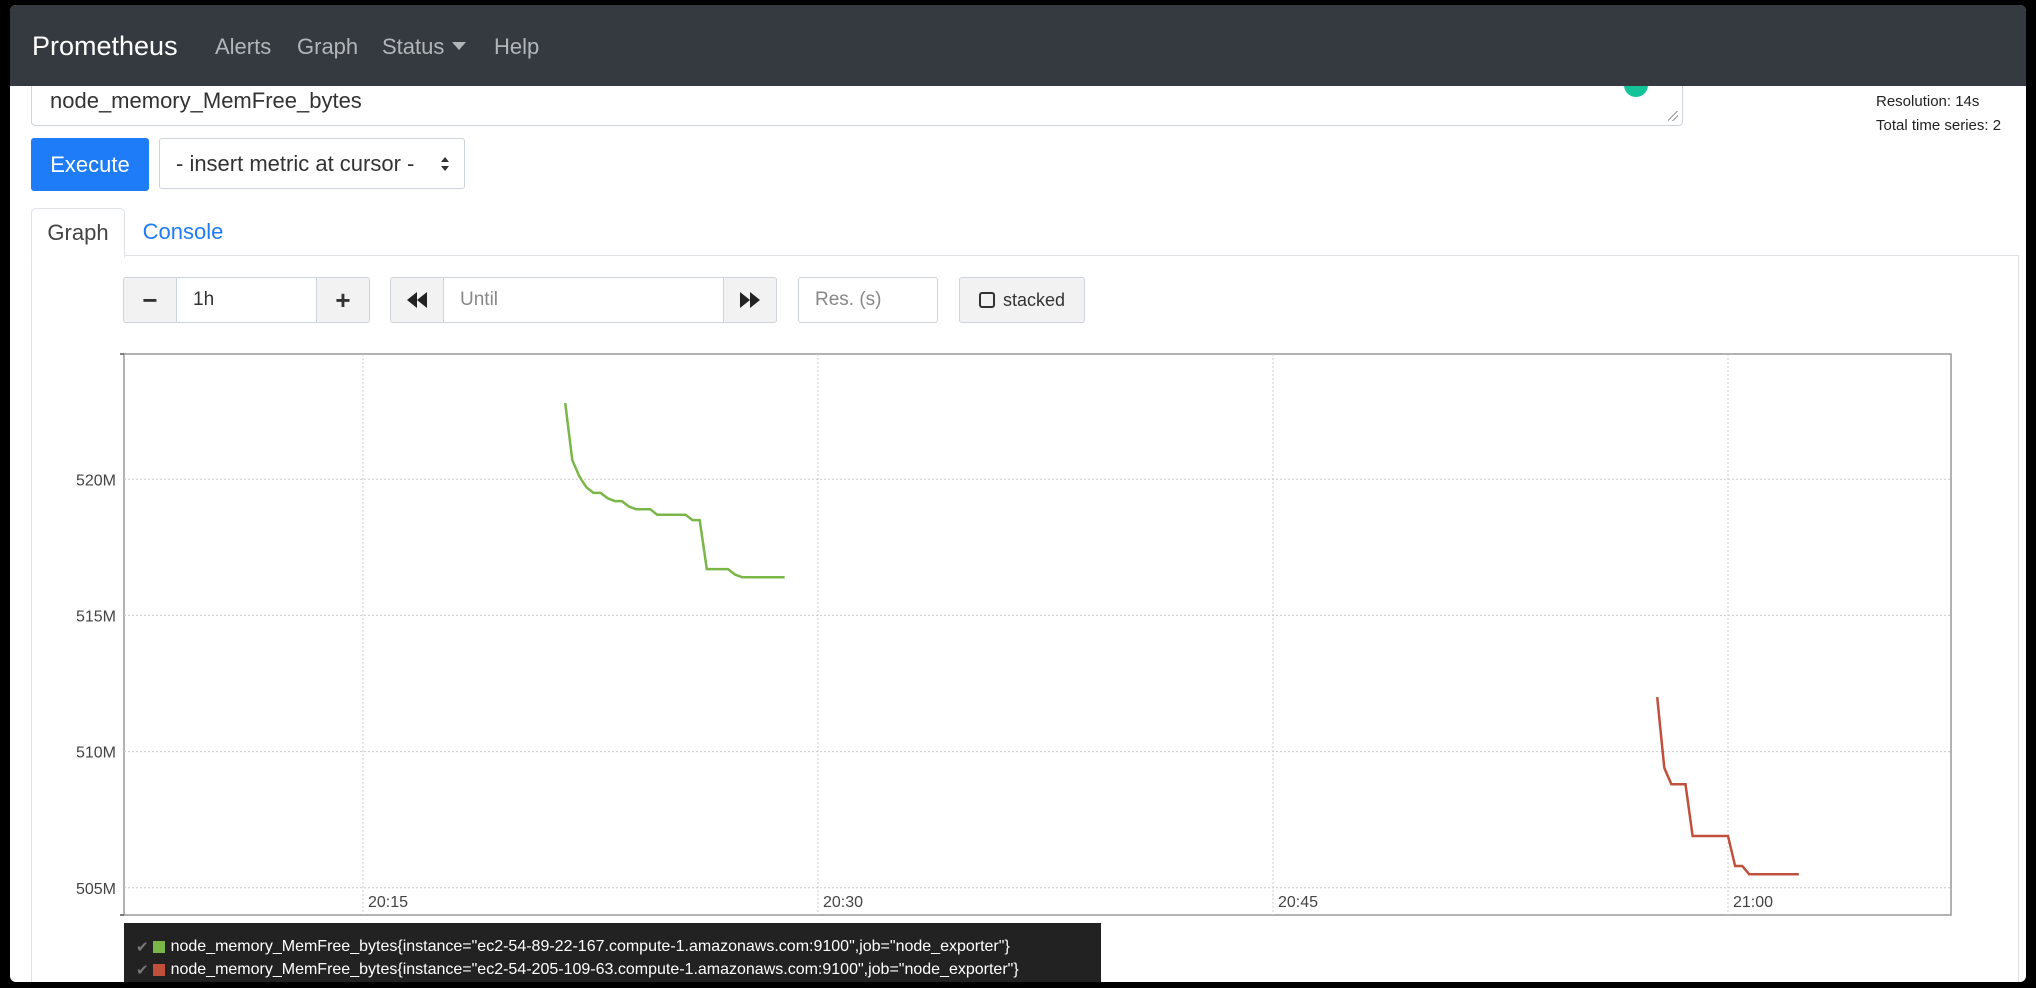  I want to click on until-placeholder: Until, so click(479, 299).